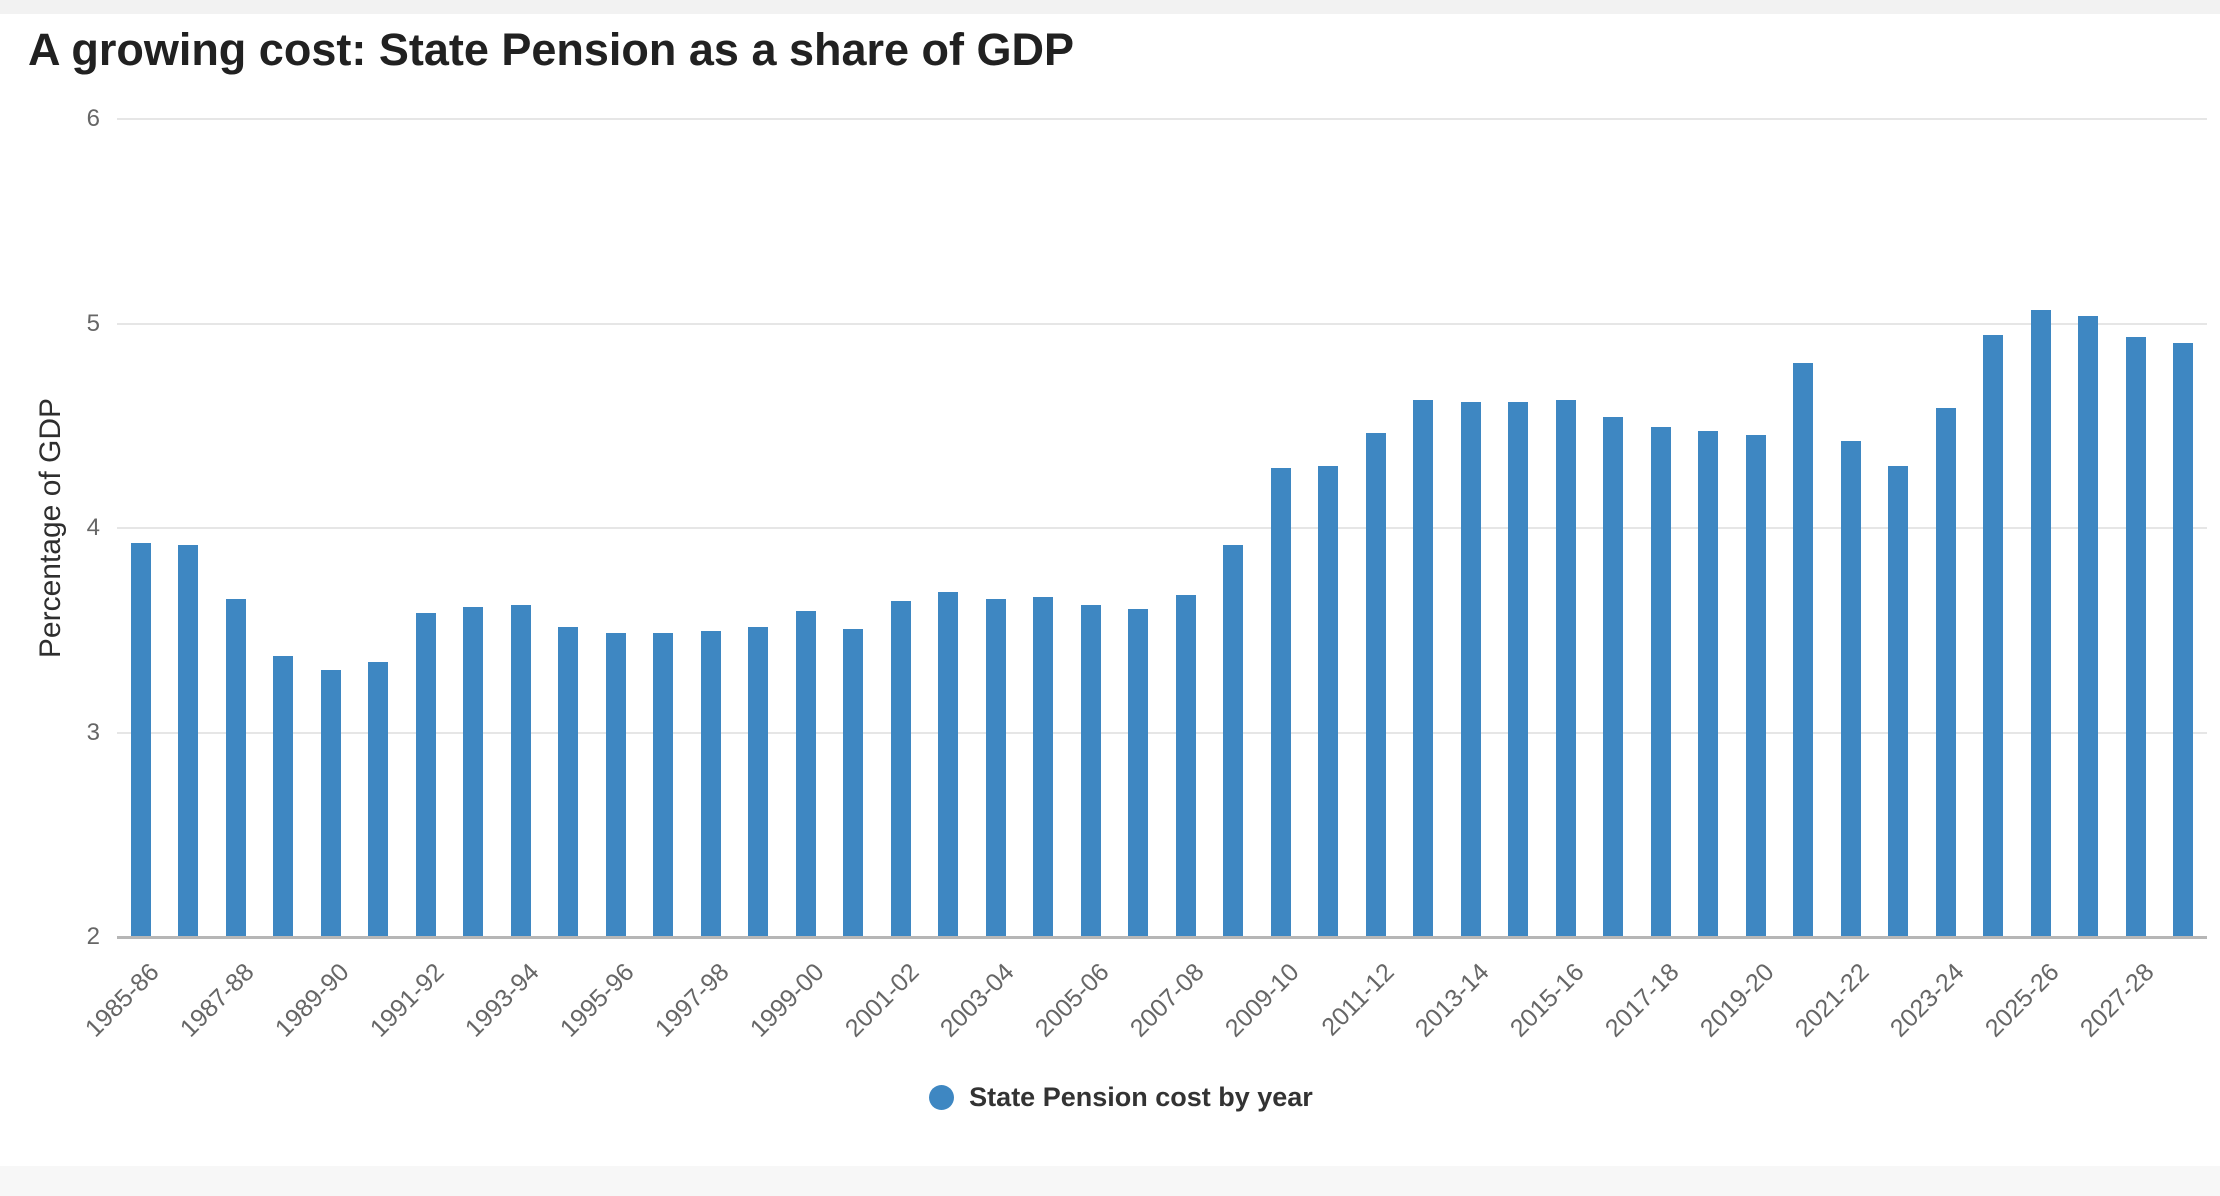 This screenshot has width=2220, height=1196. I want to click on x-tick-label: 1993-94, so click(502, 1000).